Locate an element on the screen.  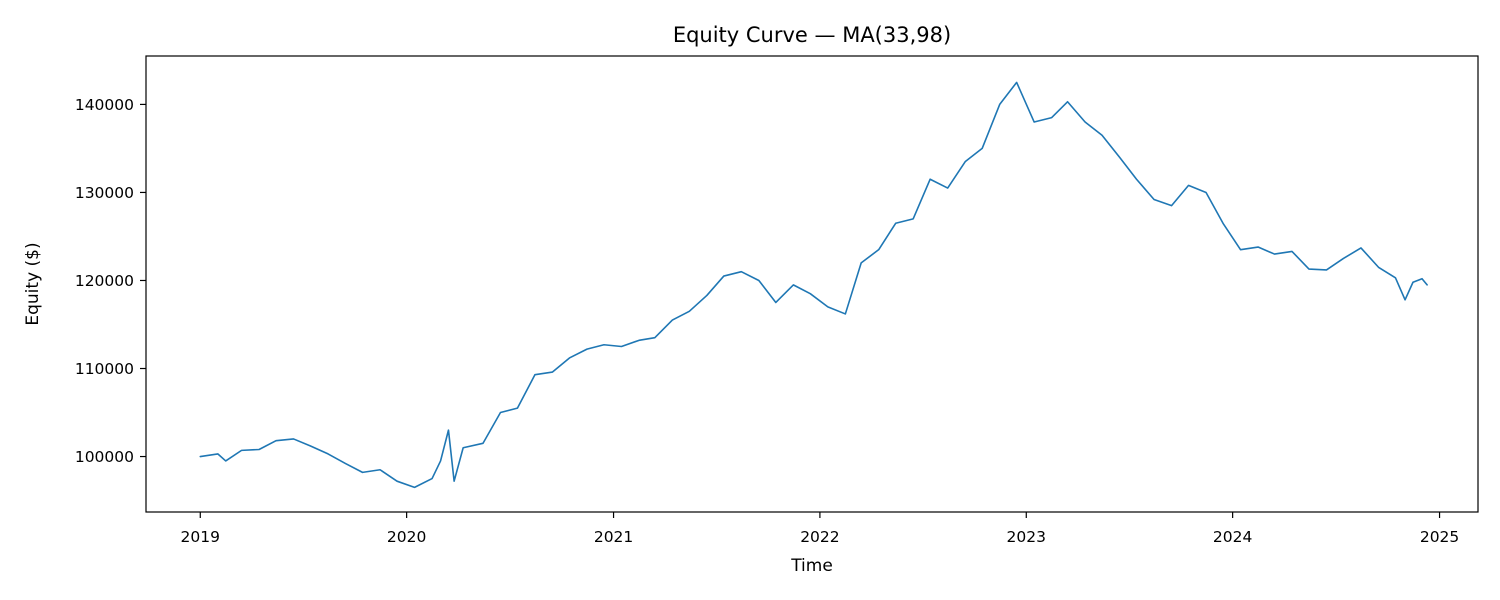
x-axis-label: Time is located at coordinates (811, 566).